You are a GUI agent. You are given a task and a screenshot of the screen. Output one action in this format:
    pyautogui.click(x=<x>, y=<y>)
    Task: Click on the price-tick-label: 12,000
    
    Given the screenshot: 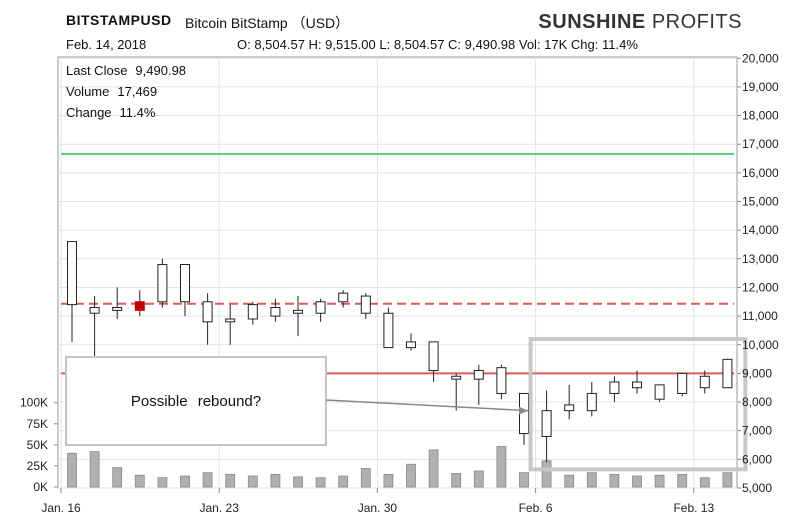 What is the action you would take?
    pyautogui.click(x=760, y=287)
    